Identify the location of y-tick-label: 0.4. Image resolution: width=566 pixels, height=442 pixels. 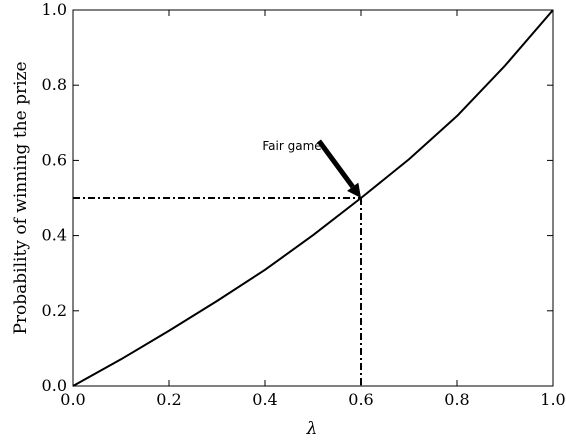
(54, 235).